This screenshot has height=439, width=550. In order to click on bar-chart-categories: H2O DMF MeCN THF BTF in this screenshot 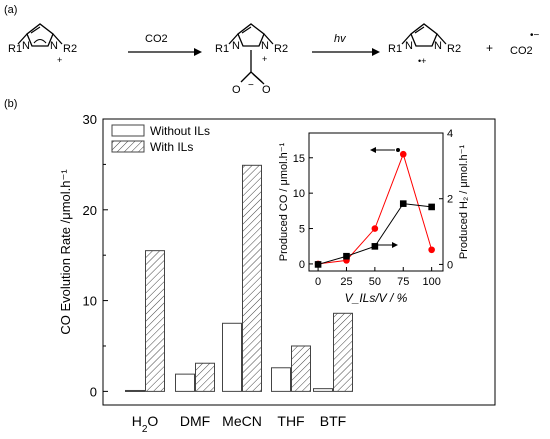, I will do `click(239, 424)`.